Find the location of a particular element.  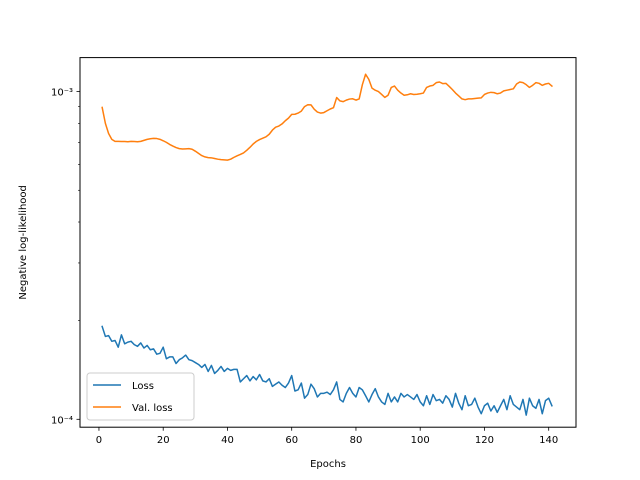

y-axis: 10⁻⁴ 10⁻³ is located at coordinates (65, 257).